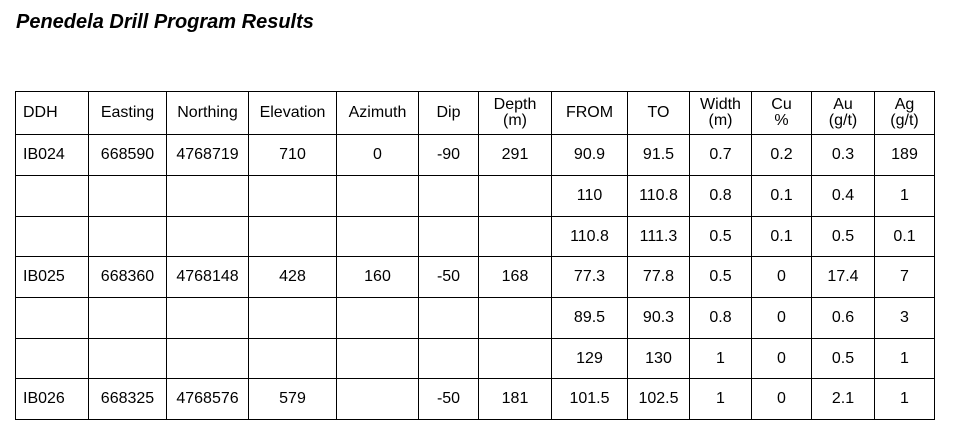  I want to click on column-header-ddh: DDH, so click(52, 113).